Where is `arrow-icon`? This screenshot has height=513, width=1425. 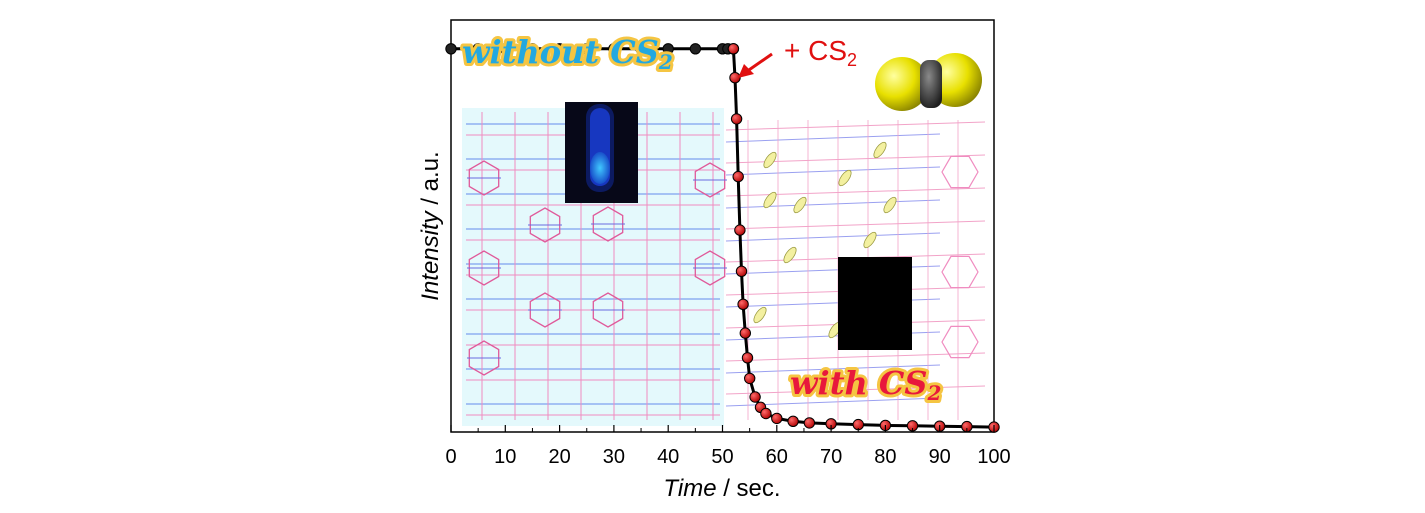
arrow-icon is located at coordinates (759, 63).